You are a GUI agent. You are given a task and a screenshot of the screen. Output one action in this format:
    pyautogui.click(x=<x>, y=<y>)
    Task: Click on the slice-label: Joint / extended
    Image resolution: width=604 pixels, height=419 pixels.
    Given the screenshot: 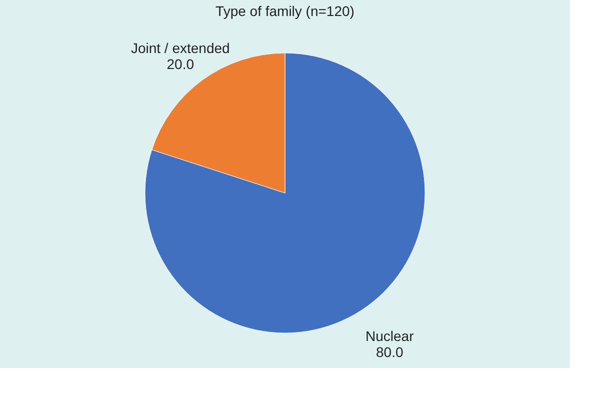 What is the action you would take?
    pyautogui.click(x=180, y=48)
    